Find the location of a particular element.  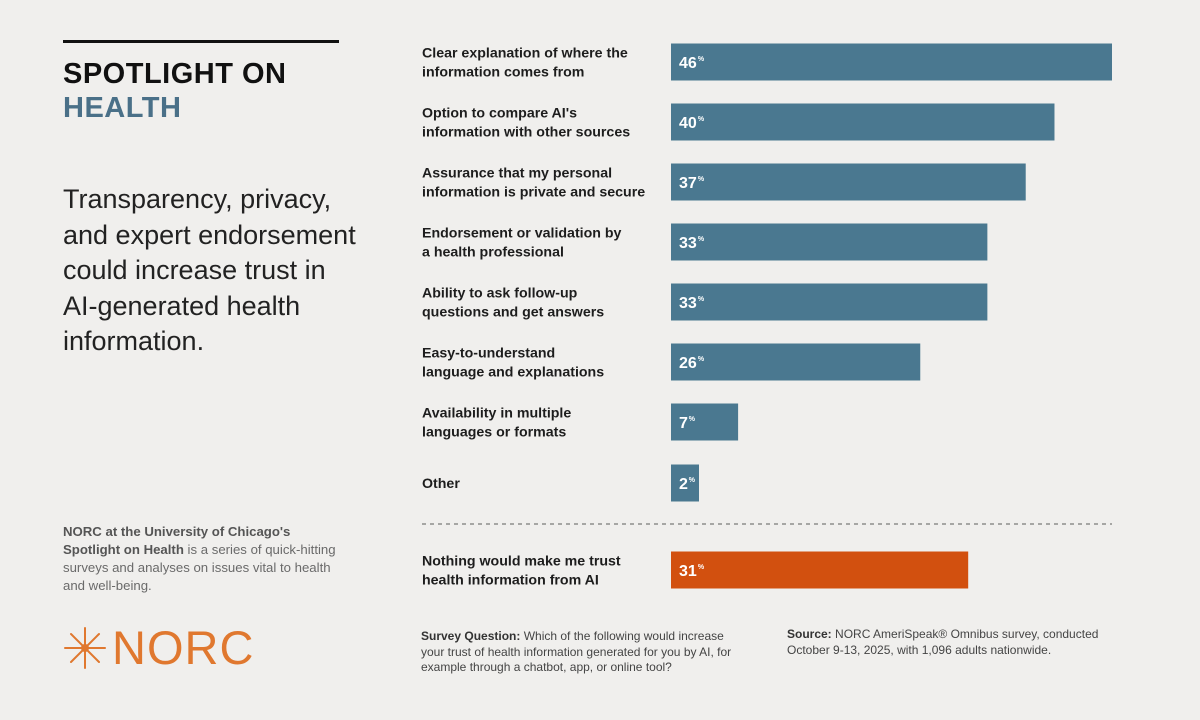

bar-value-label: 37 is located at coordinates (688, 183).